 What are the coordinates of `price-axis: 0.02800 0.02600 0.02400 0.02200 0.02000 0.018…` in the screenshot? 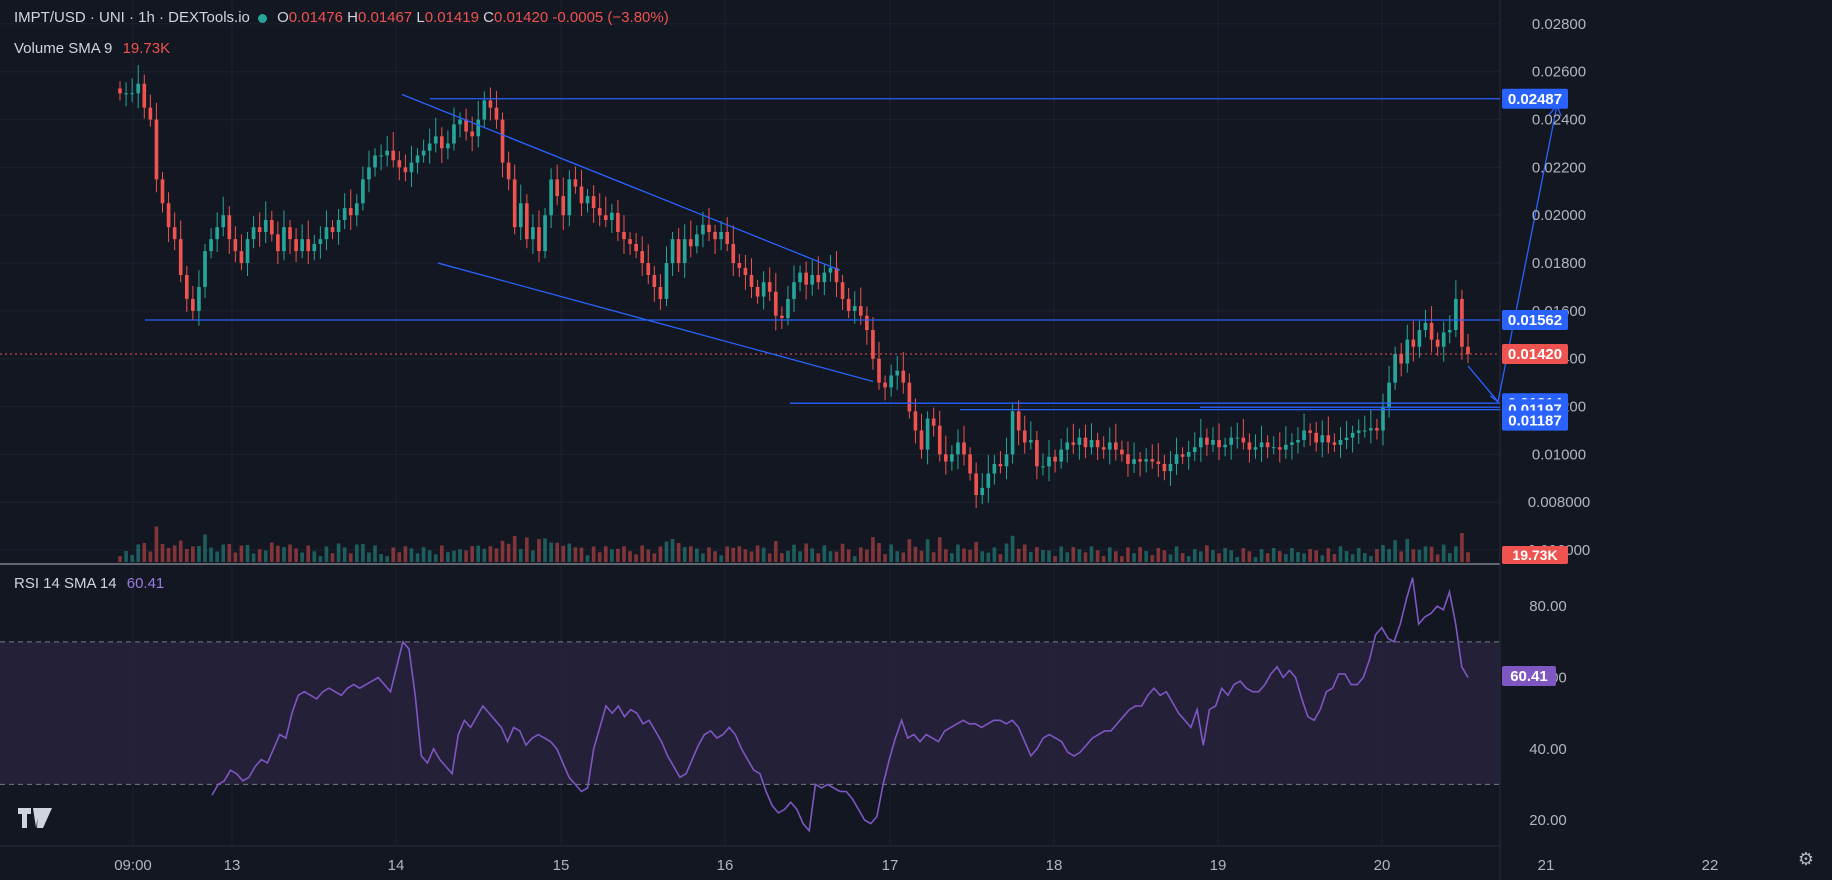 It's located at (1546, 422).